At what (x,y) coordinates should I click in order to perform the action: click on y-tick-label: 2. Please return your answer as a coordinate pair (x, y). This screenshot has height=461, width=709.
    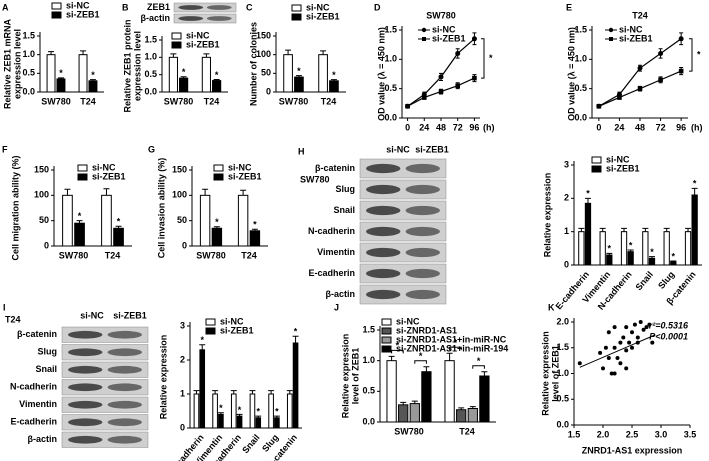
    Looking at the image, I should click on (182, 359).